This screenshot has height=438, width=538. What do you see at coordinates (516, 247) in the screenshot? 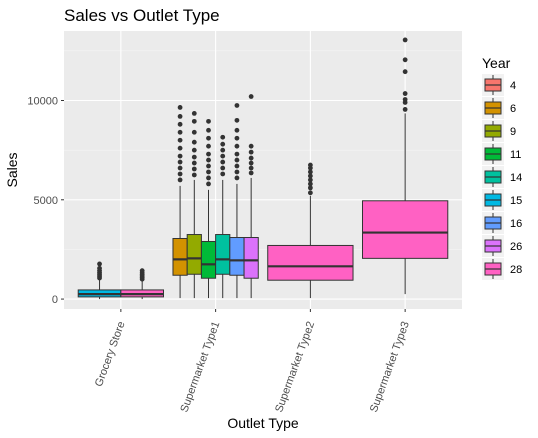
I see `legend-label: 26` at bounding box center [516, 247].